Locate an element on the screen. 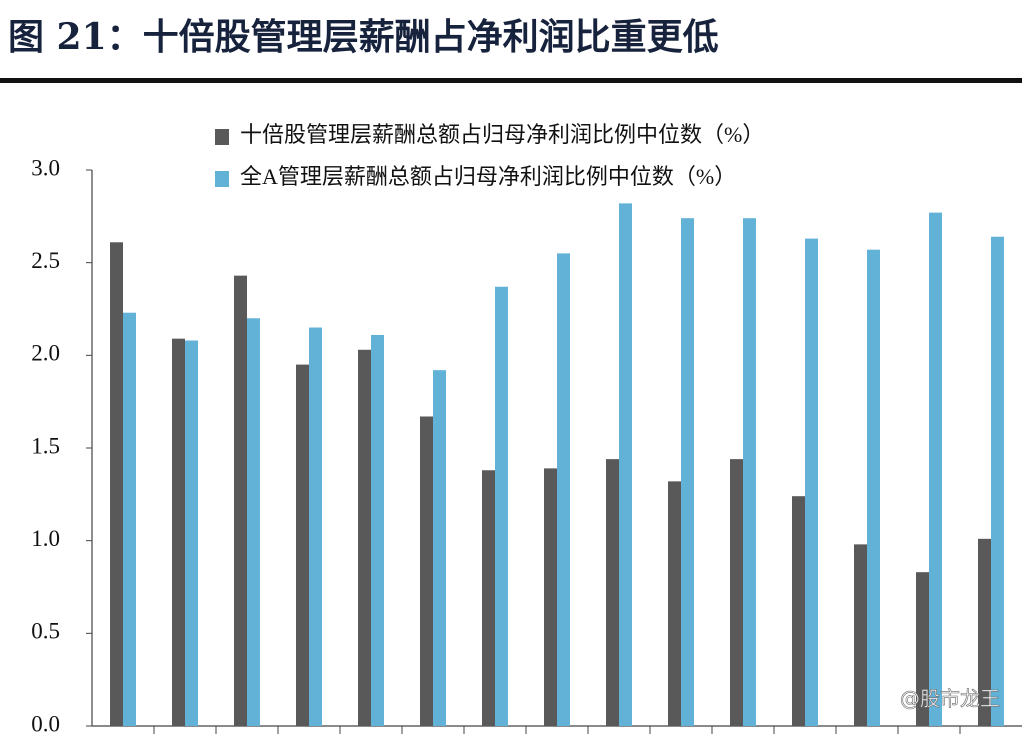  y-tick-label: 2.0 is located at coordinates (45, 353).